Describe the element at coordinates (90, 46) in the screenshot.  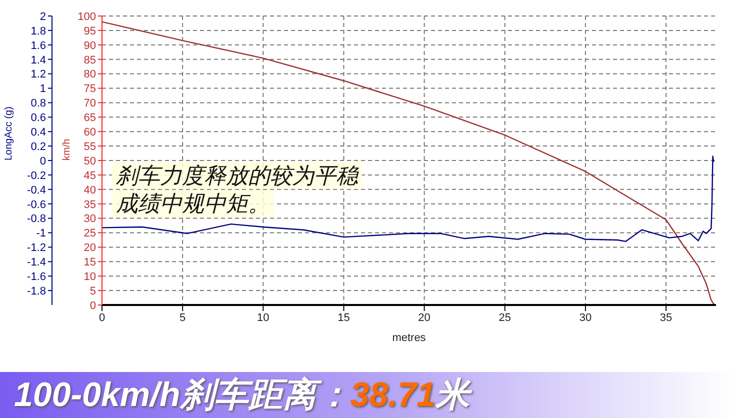
I see `y-tick-label: 90` at that location.